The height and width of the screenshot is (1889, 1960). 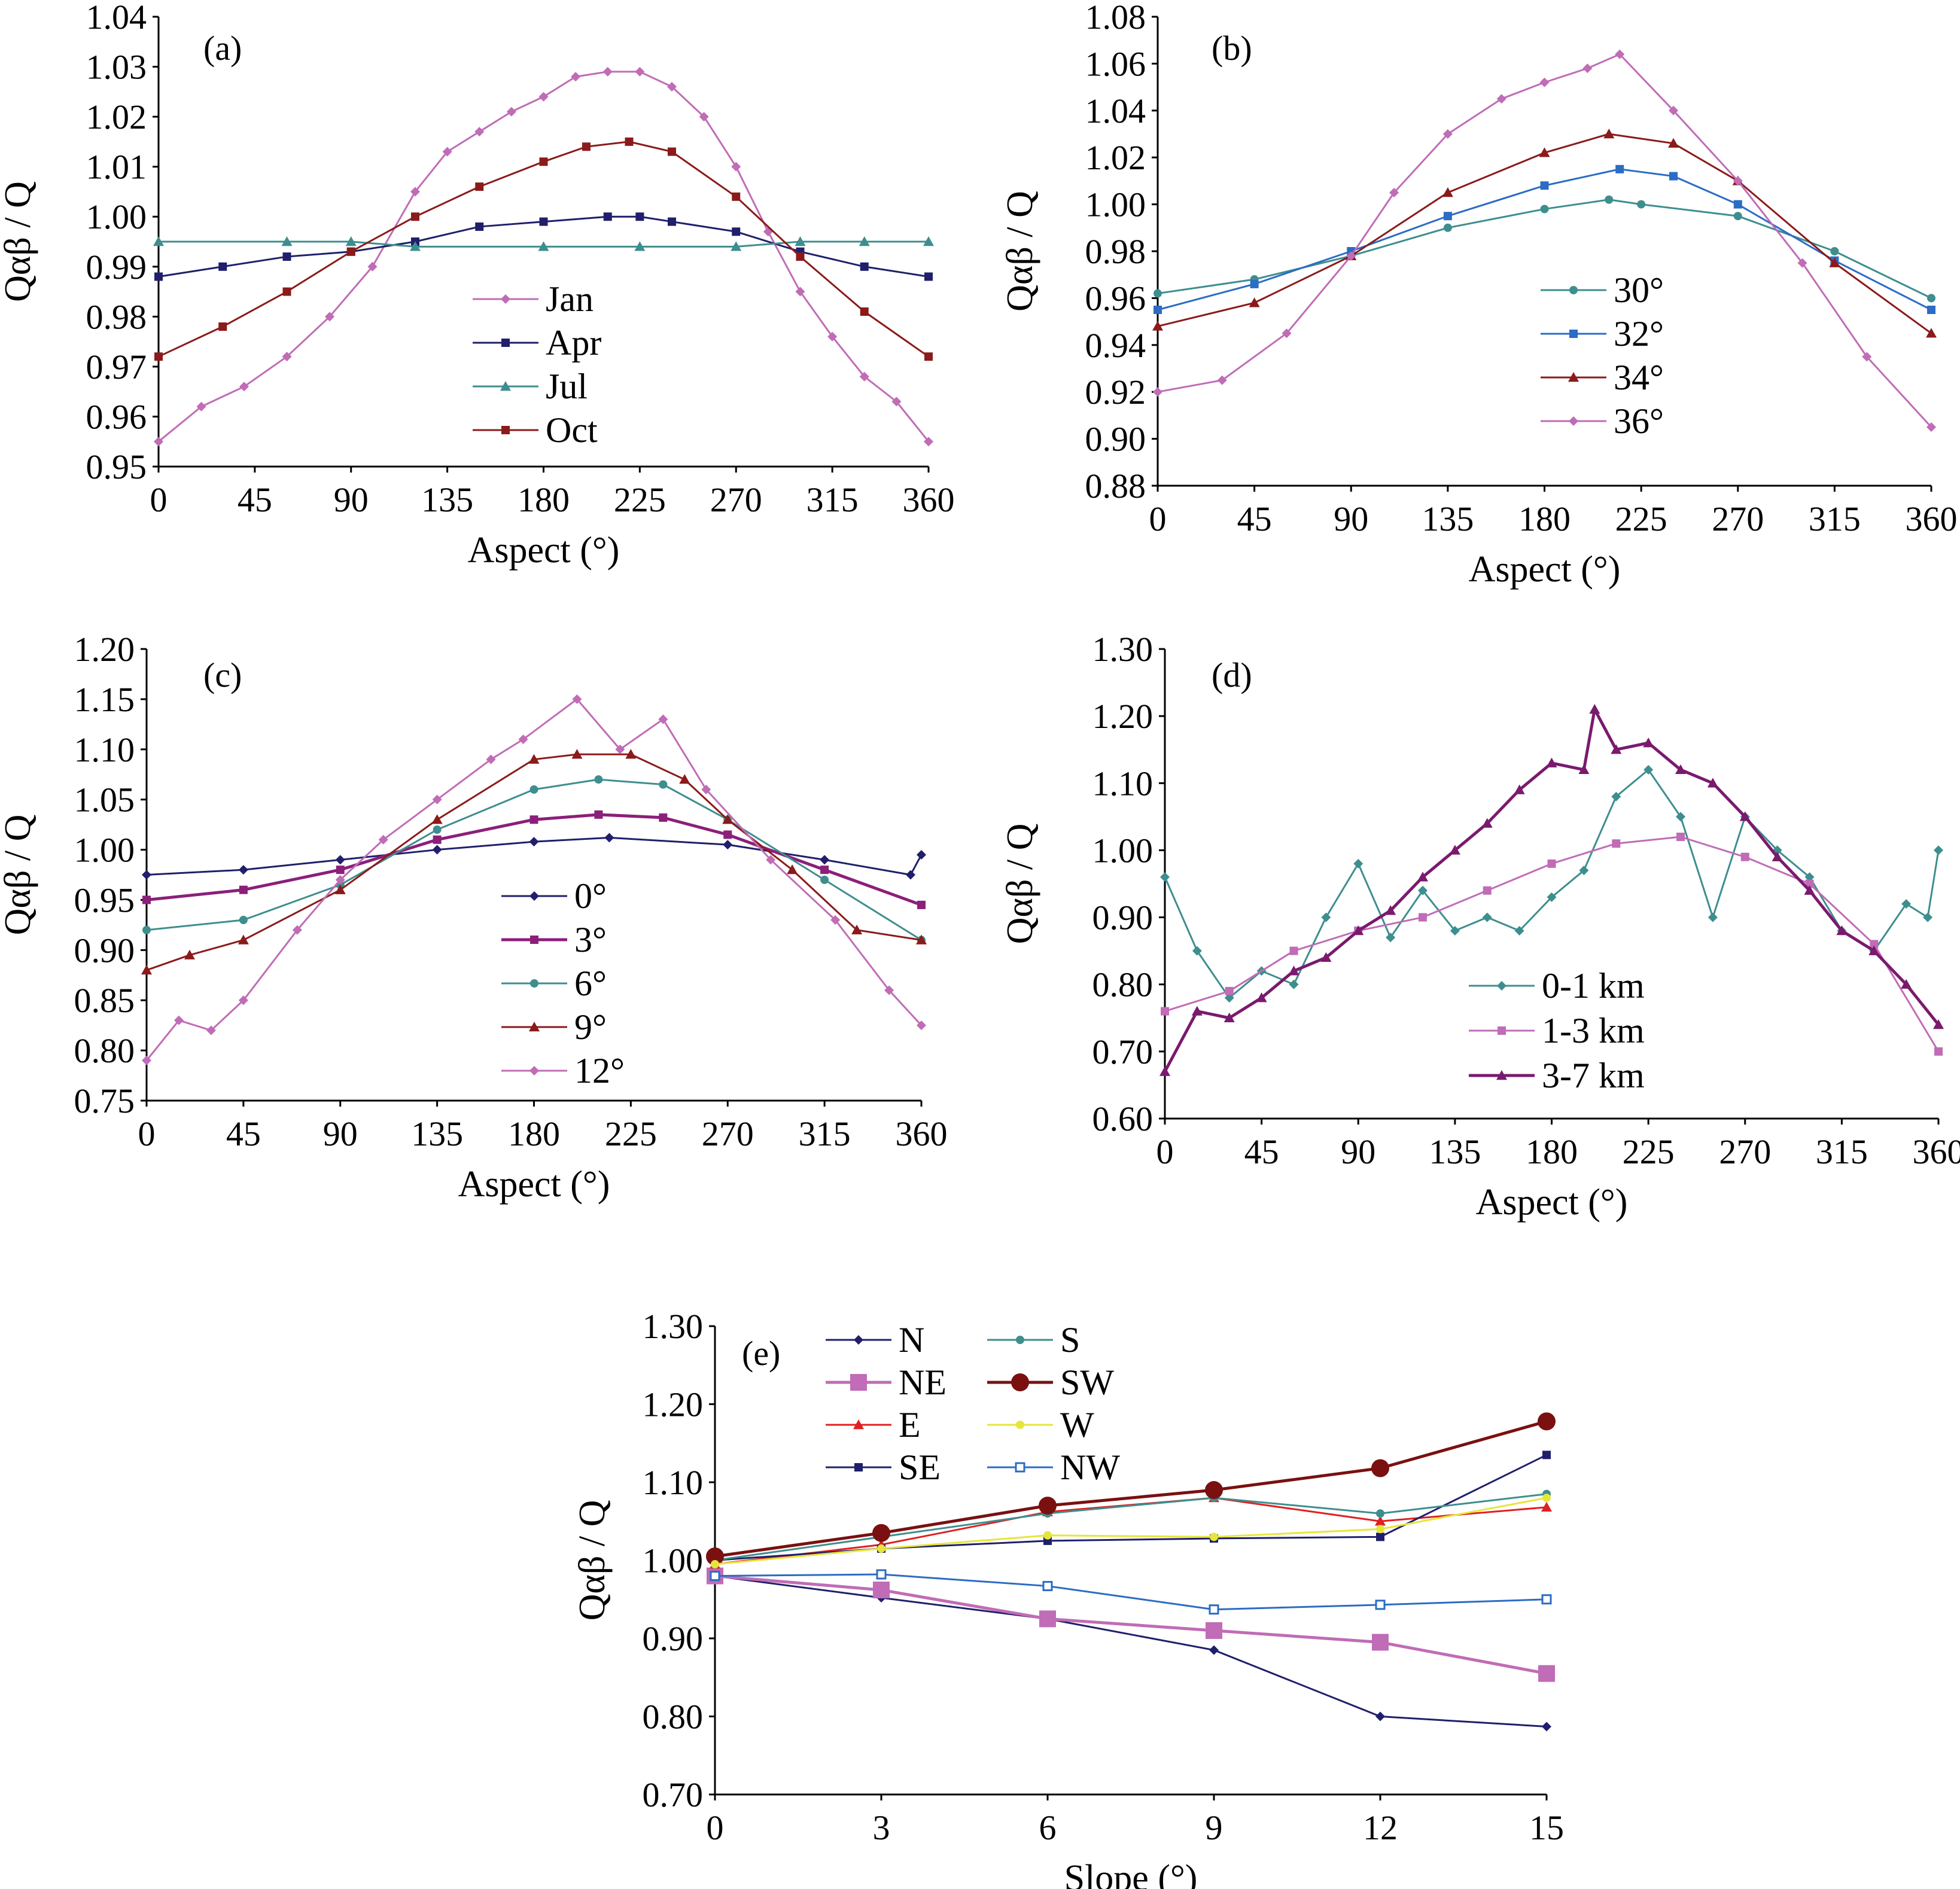 I want to click on legend-label: Oct, so click(x=572, y=430).